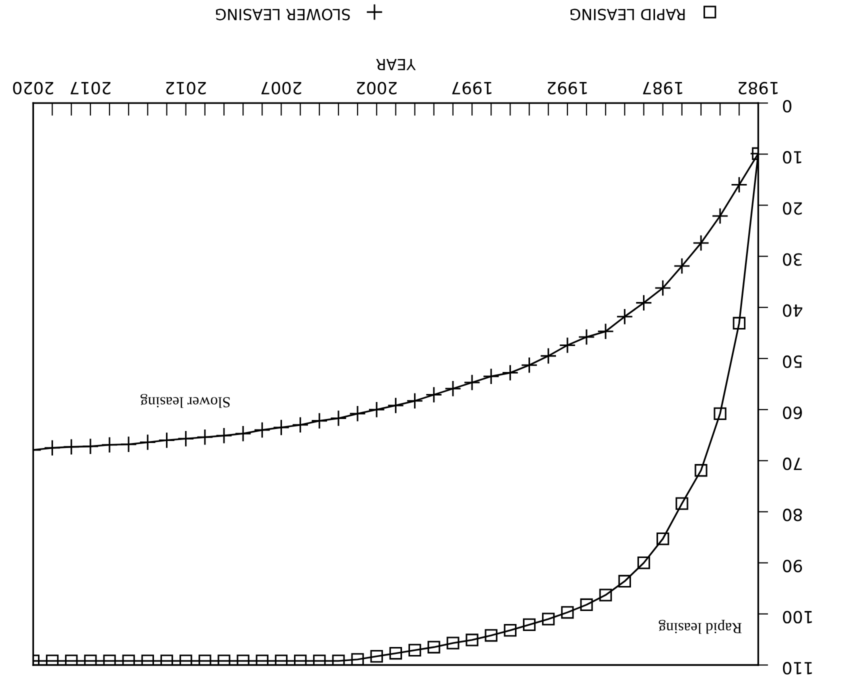  I want to click on y-tick-label: 90, so click(792, 566).